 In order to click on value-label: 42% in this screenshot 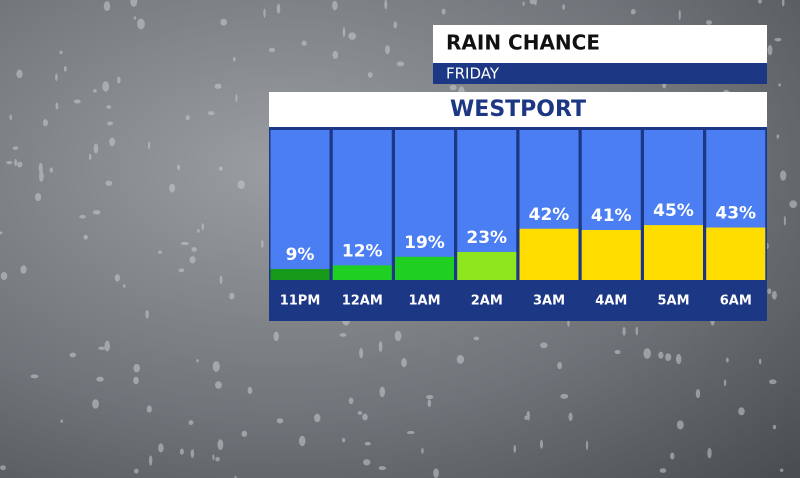, I will do `click(549, 215)`.